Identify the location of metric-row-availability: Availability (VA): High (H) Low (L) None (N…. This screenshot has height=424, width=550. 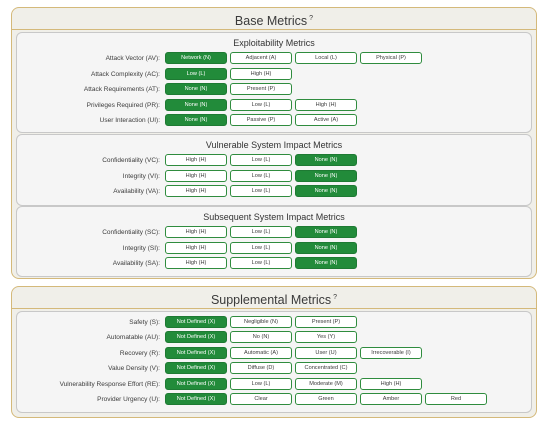
(274, 191).